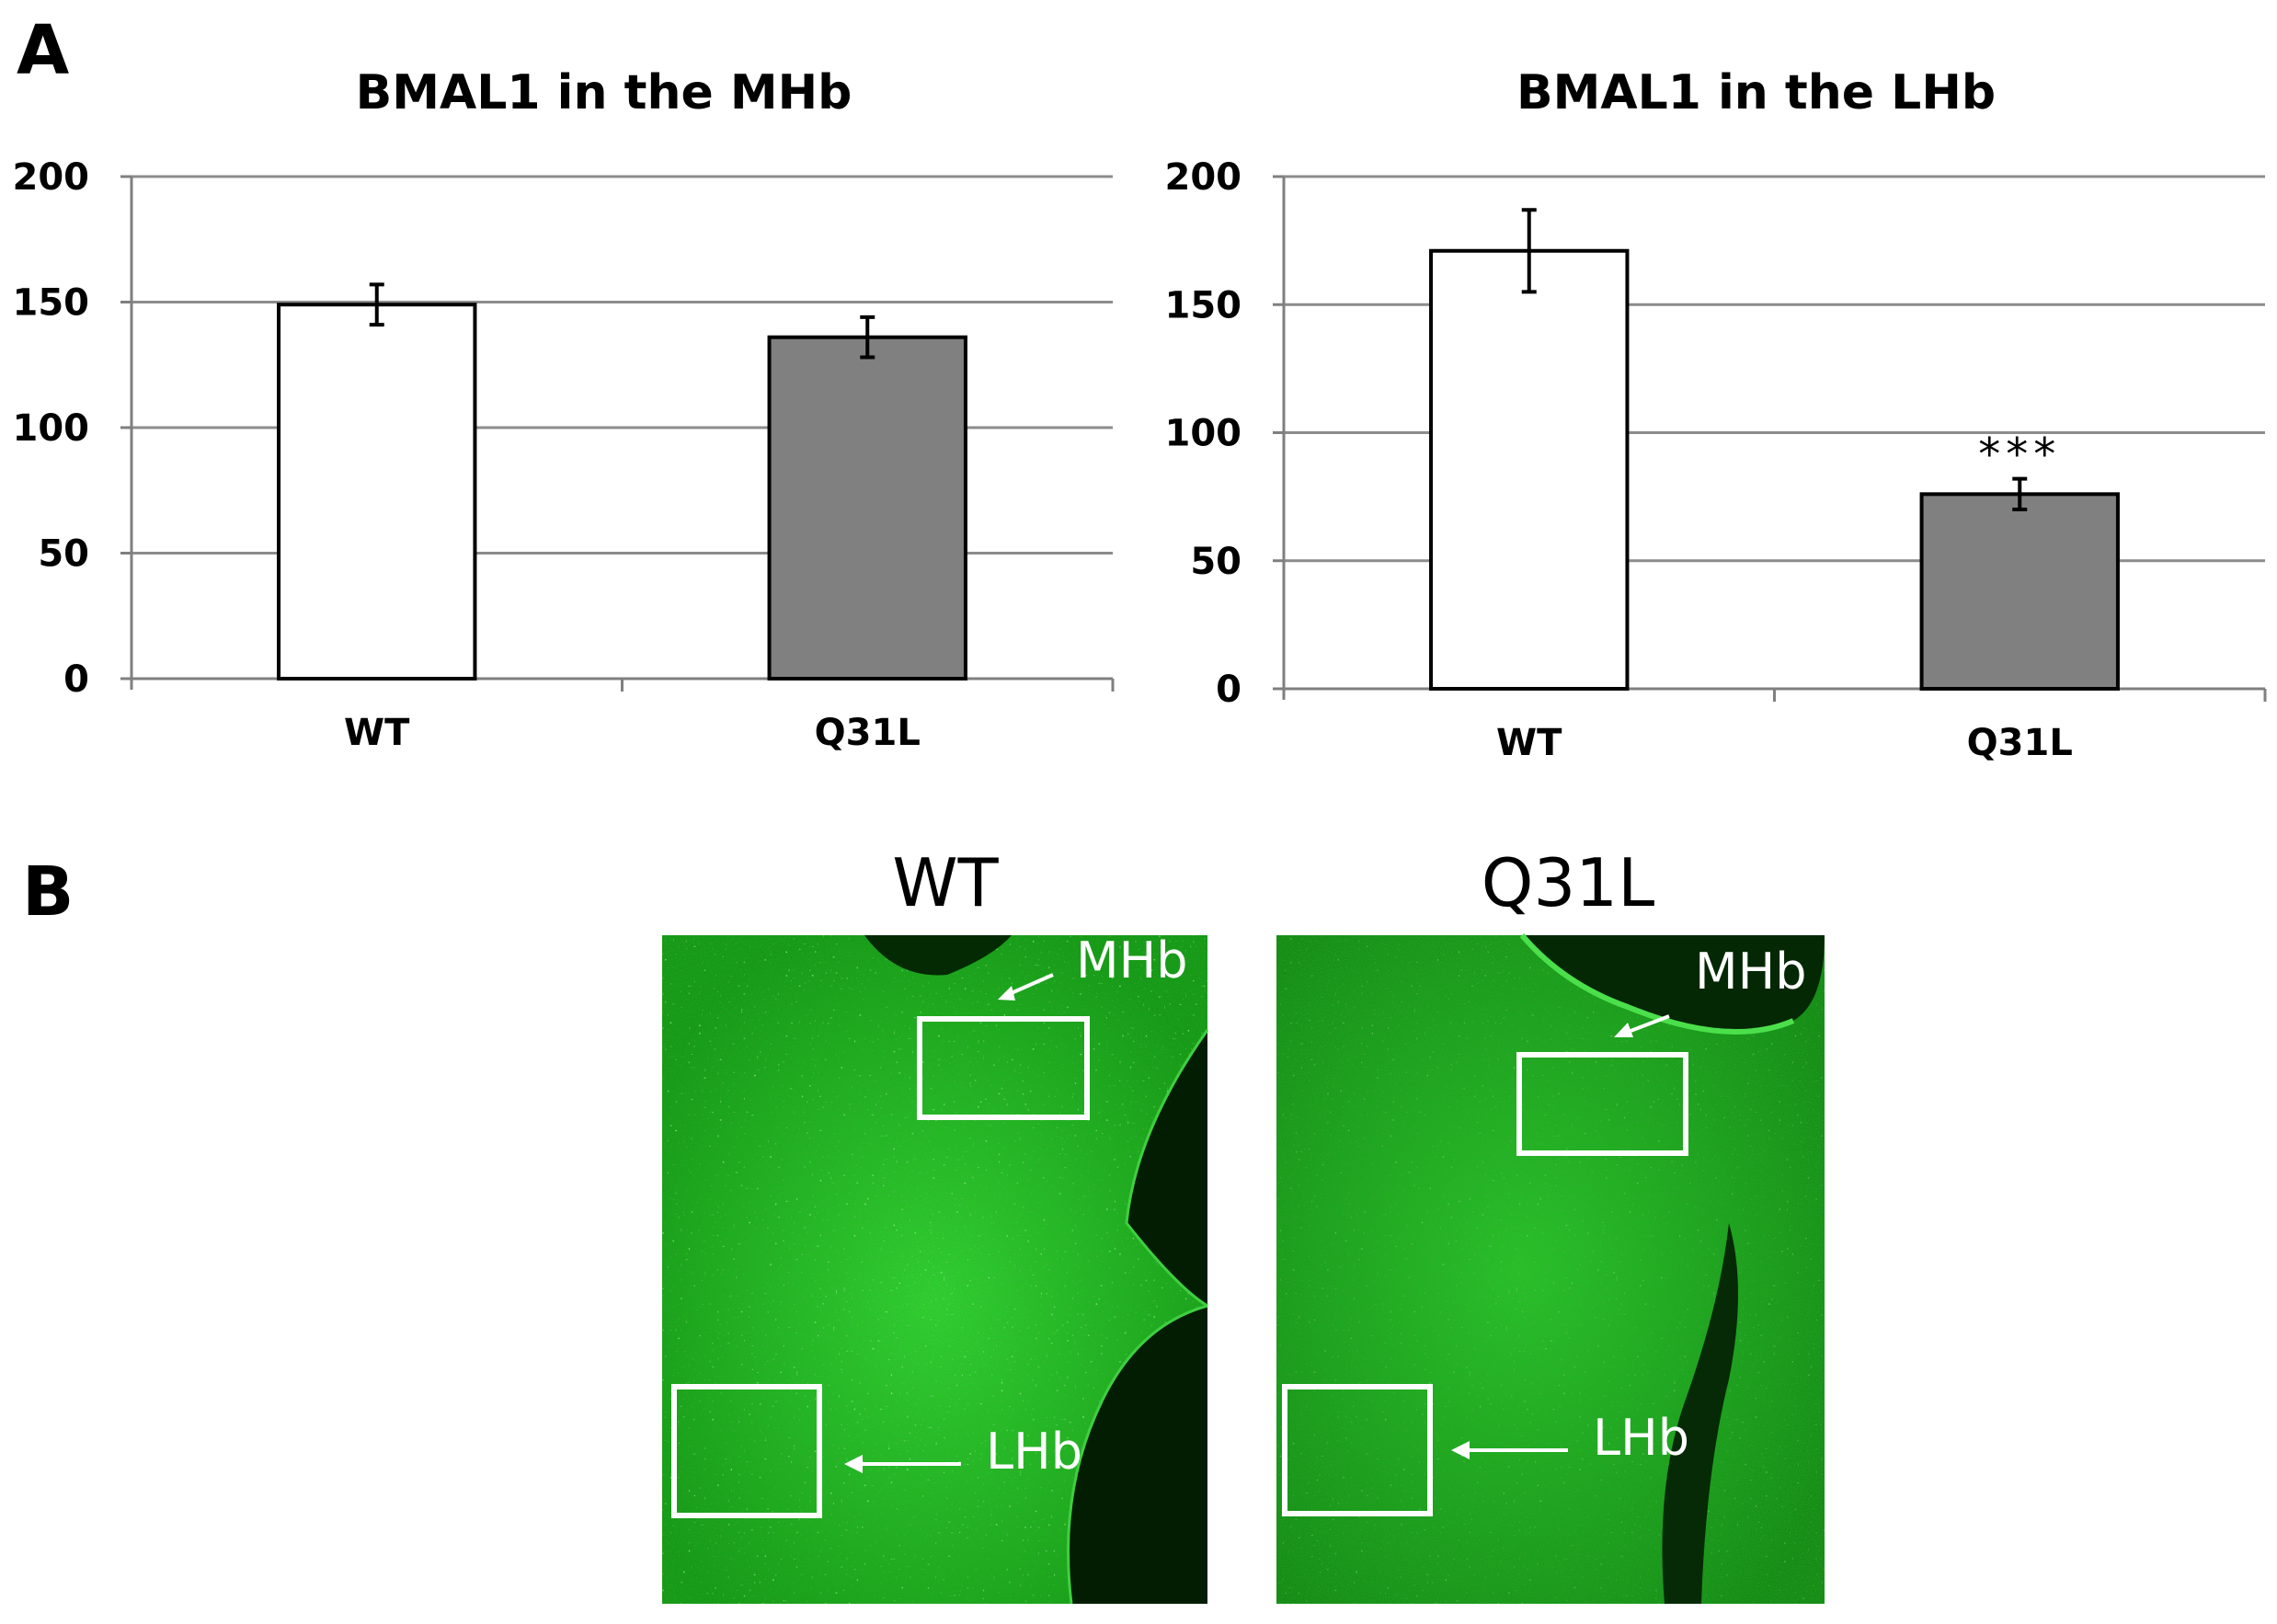 The height and width of the screenshot is (1624, 2277). I want to click on annotation-wt-mhb: MHb, so click(1131, 961).